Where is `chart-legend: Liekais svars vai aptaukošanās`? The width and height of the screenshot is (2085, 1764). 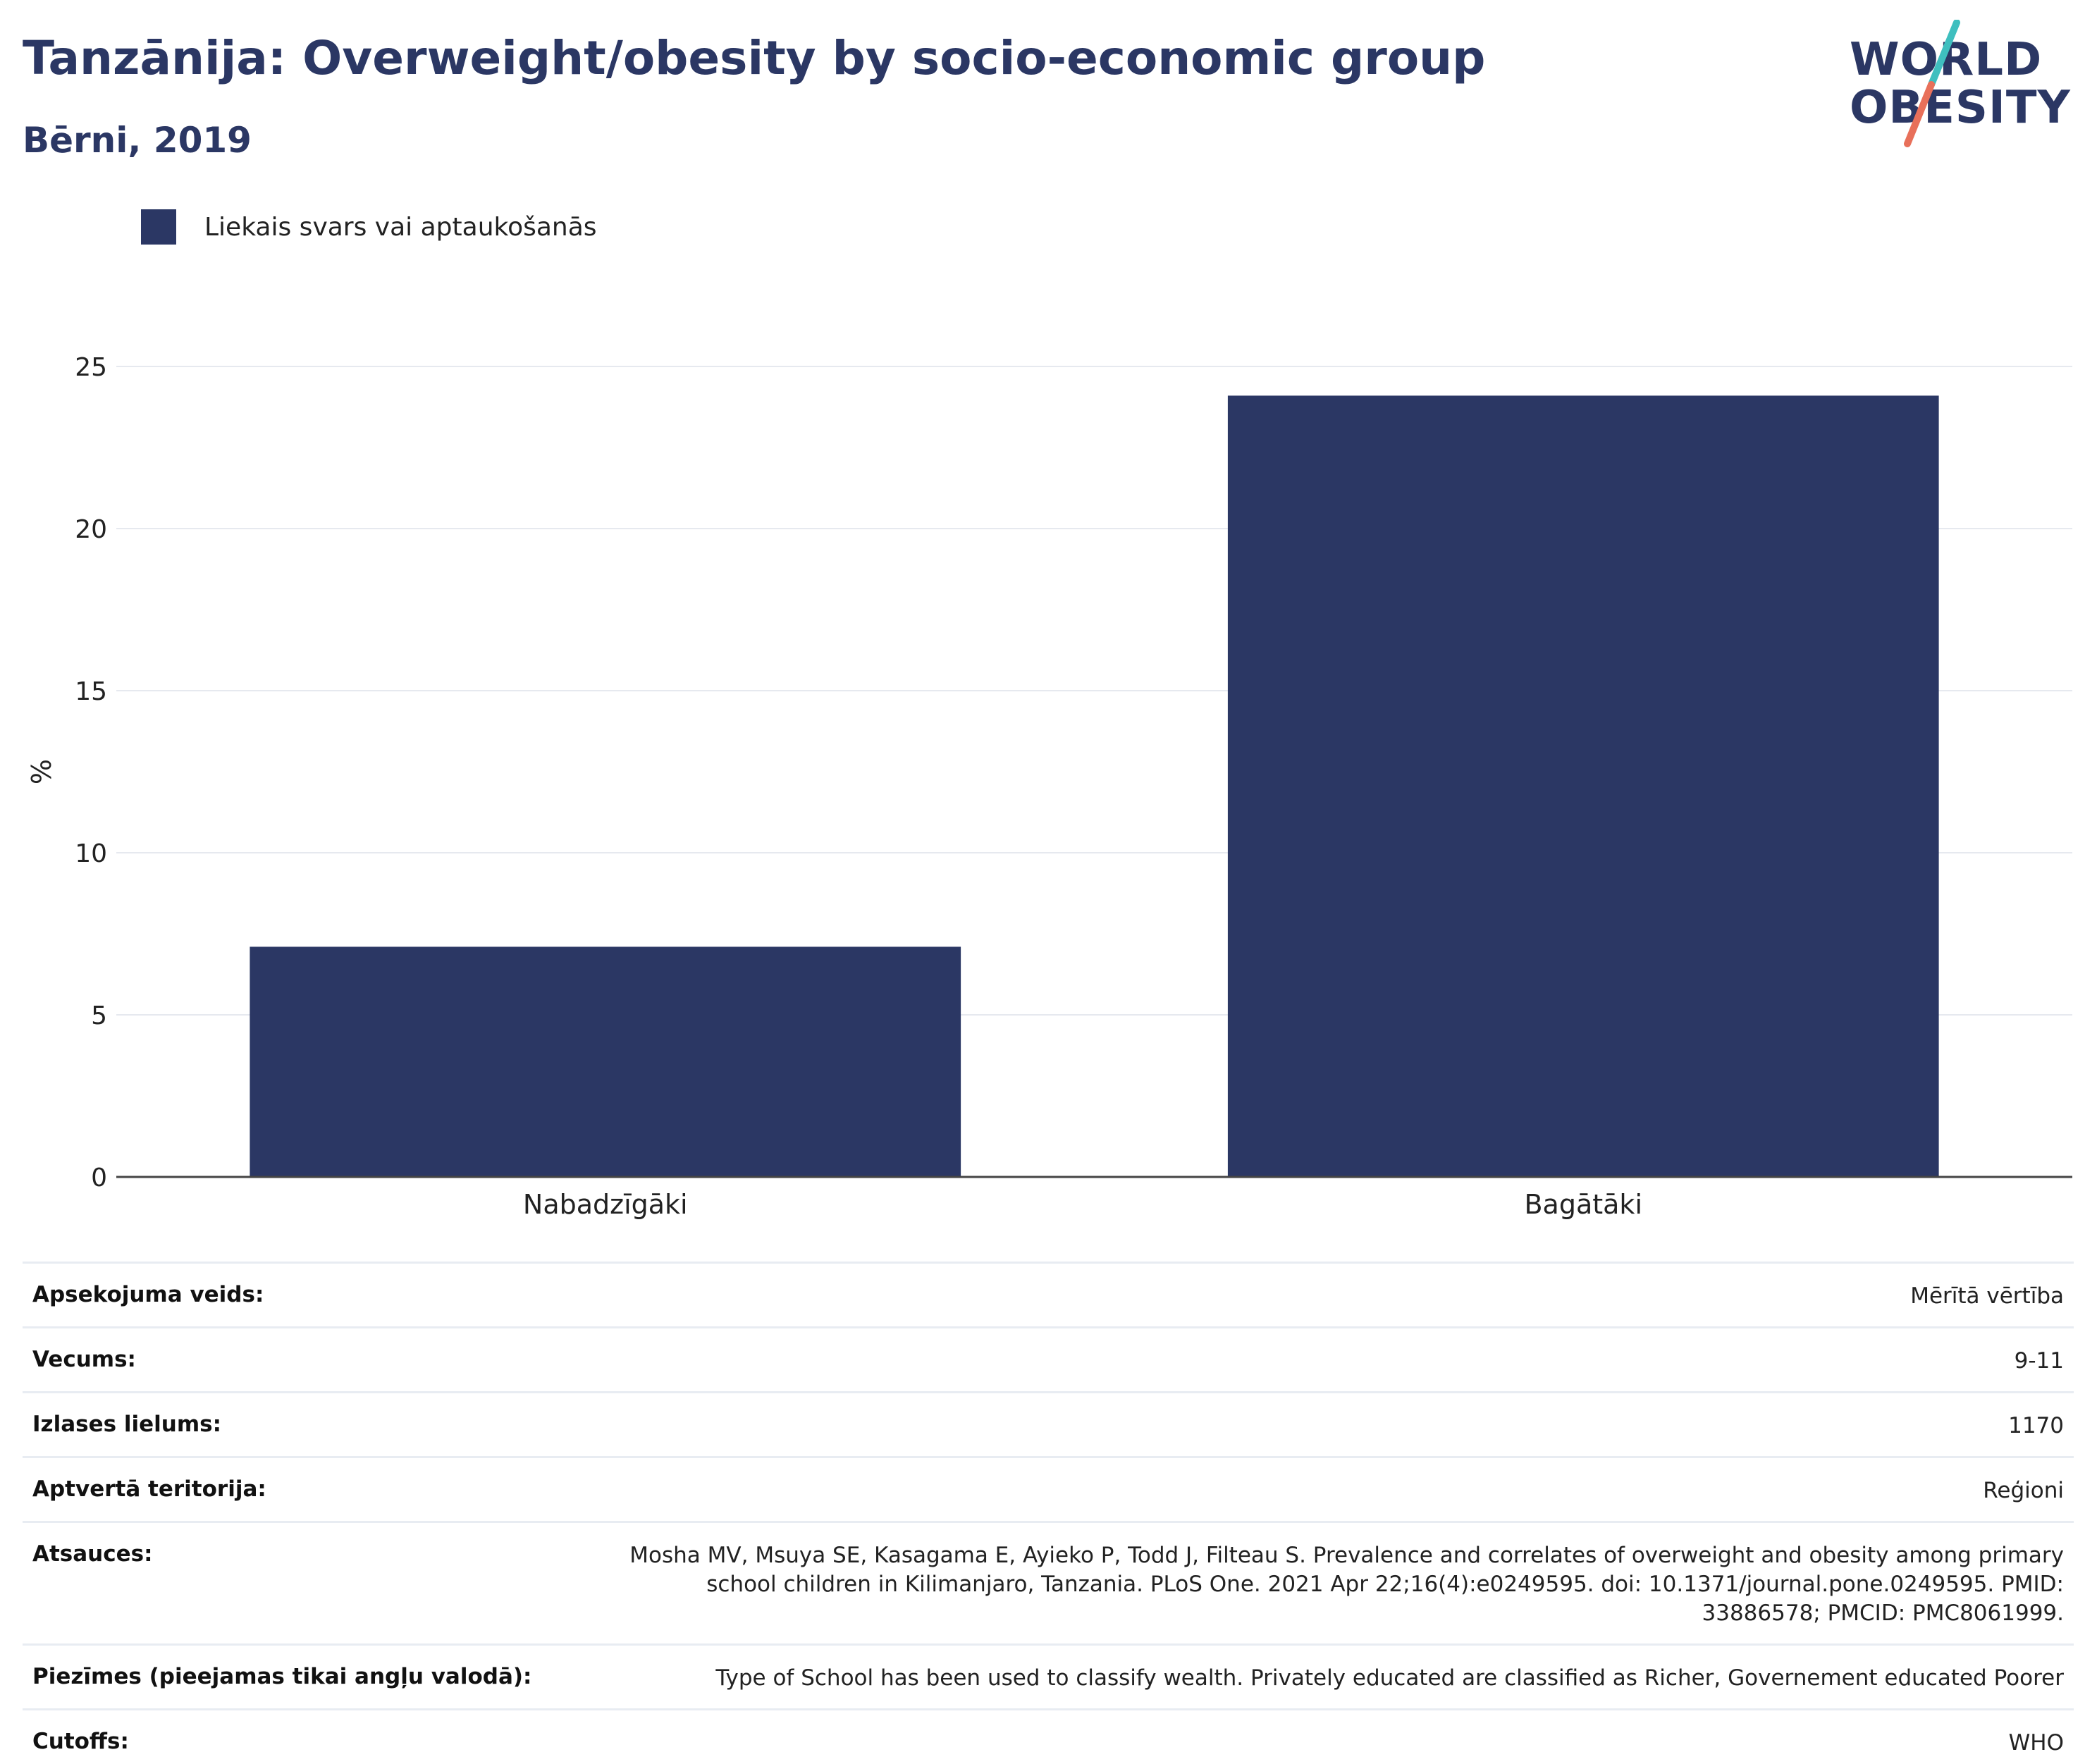 chart-legend: Liekais svars vai aptaukošanās is located at coordinates (369, 227).